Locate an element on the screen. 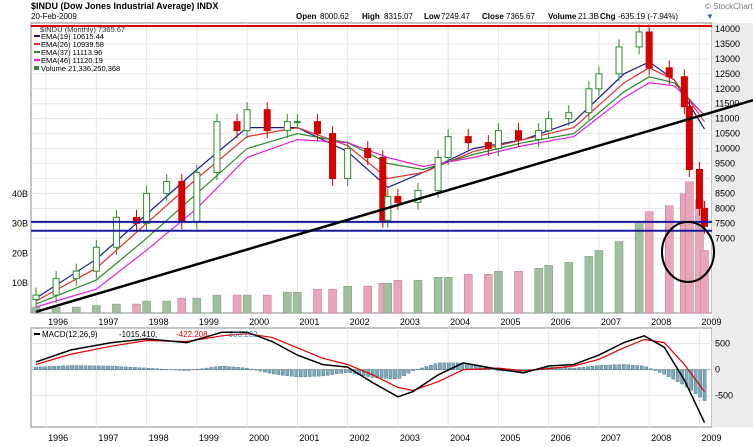 Image resolution: width=753 pixels, height=447 pixels. legend-ema26: EMA(26) 10939.58 is located at coordinates (72, 44).